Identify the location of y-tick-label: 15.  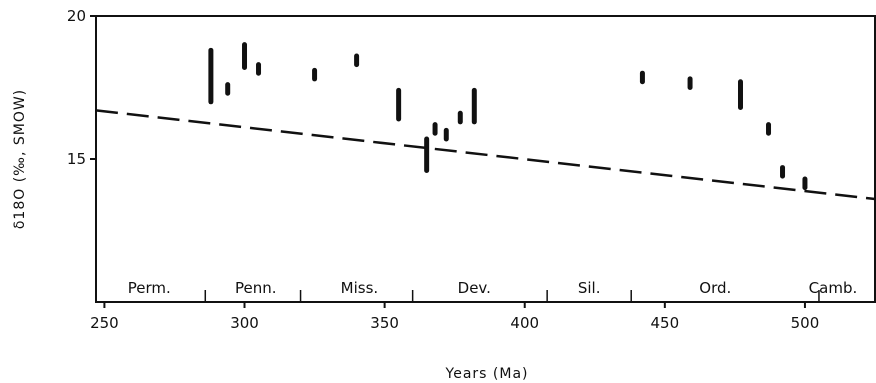
(76, 159).